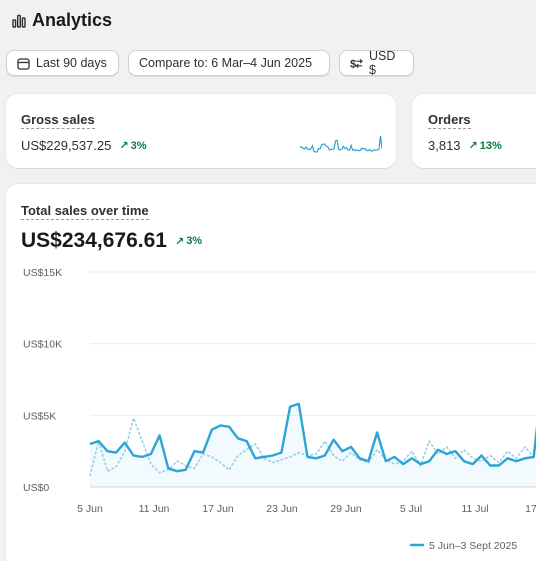 The height and width of the screenshot is (561, 536). What do you see at coordinates (490, 145) in the screenshot?
I see `orders-delta-value: 13%` at bounding box center [490, 145].